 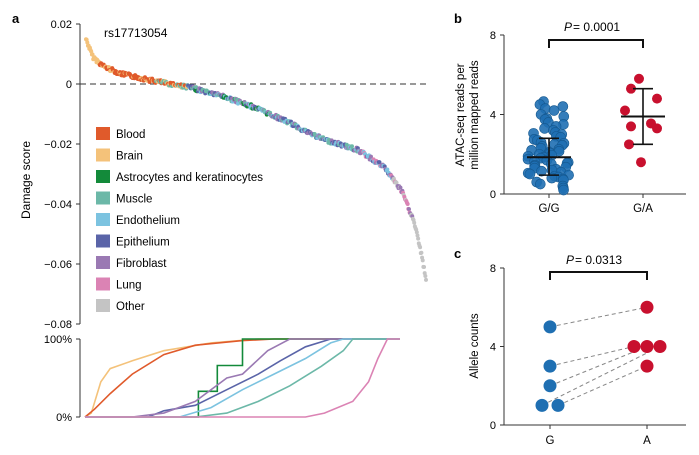 I want to click on allele-counts-plot: 0 4 8 G A, so click(x=588, y=355).